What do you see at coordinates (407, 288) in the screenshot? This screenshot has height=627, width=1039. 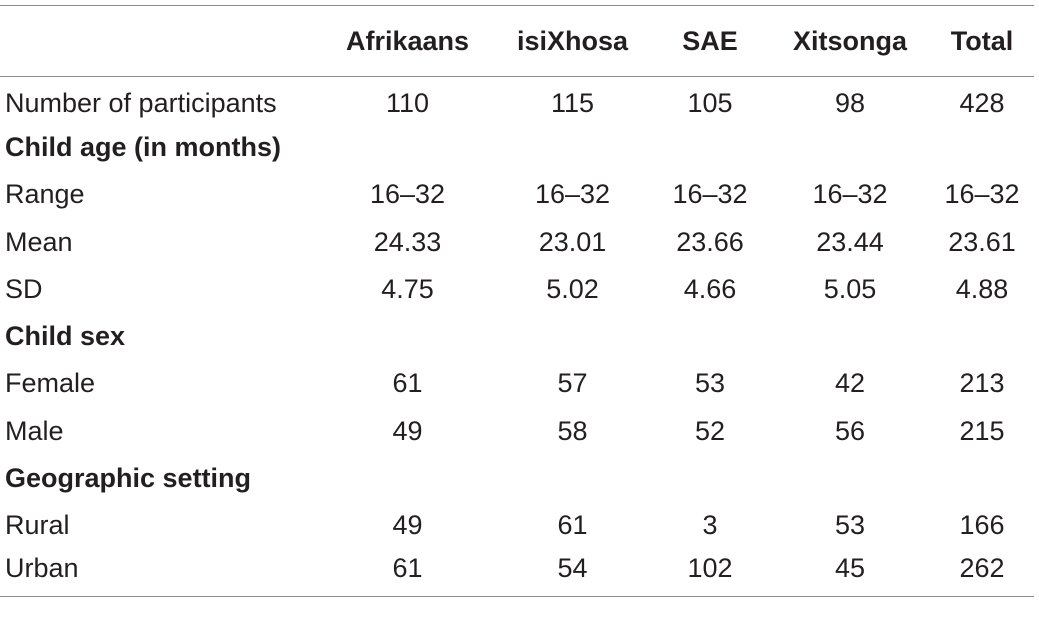 I see `table-cell: 4.75` at bounding box center [407, 288].